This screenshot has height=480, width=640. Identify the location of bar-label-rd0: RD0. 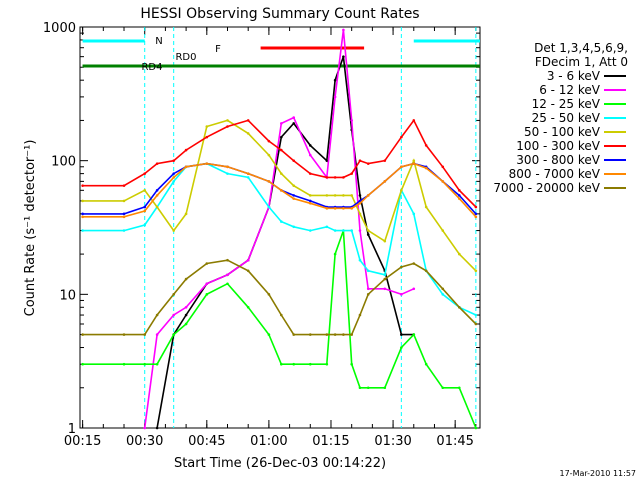
(185, 57).